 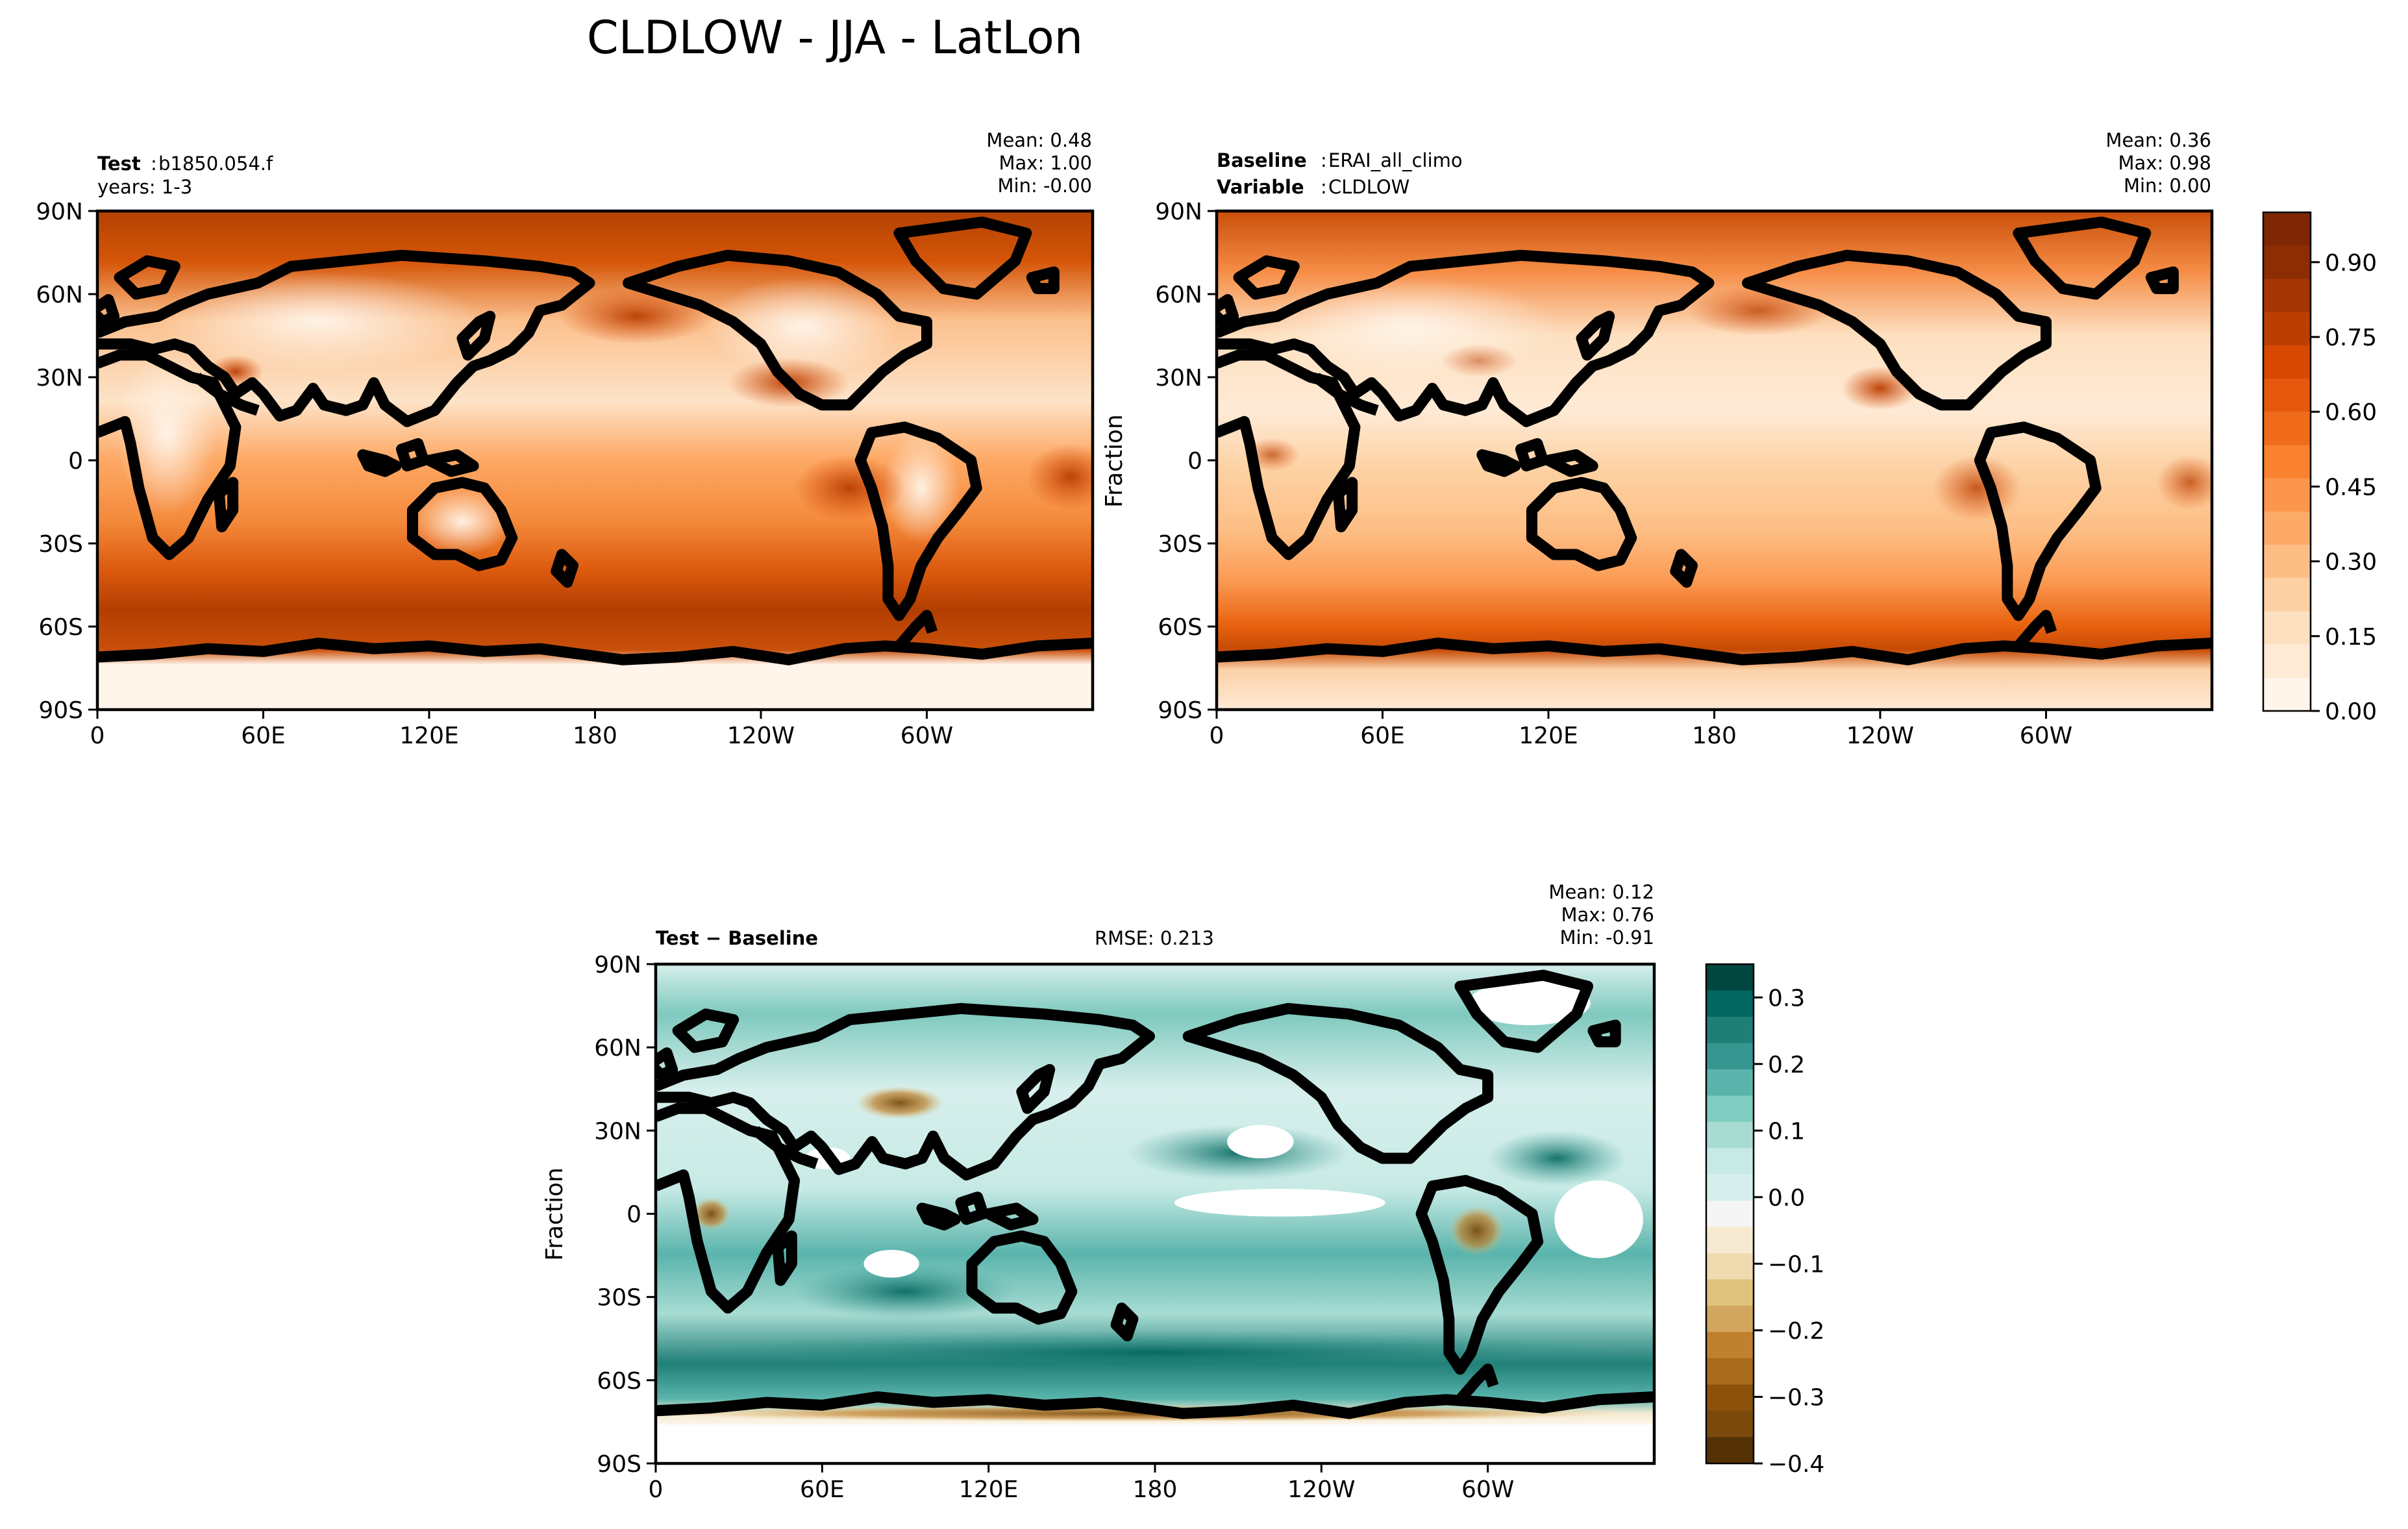 What do you see at coordinates (1607, 937) in the screenshot?
I see `diff-min: Min: -0.91` at bounding box center [1607, 937].